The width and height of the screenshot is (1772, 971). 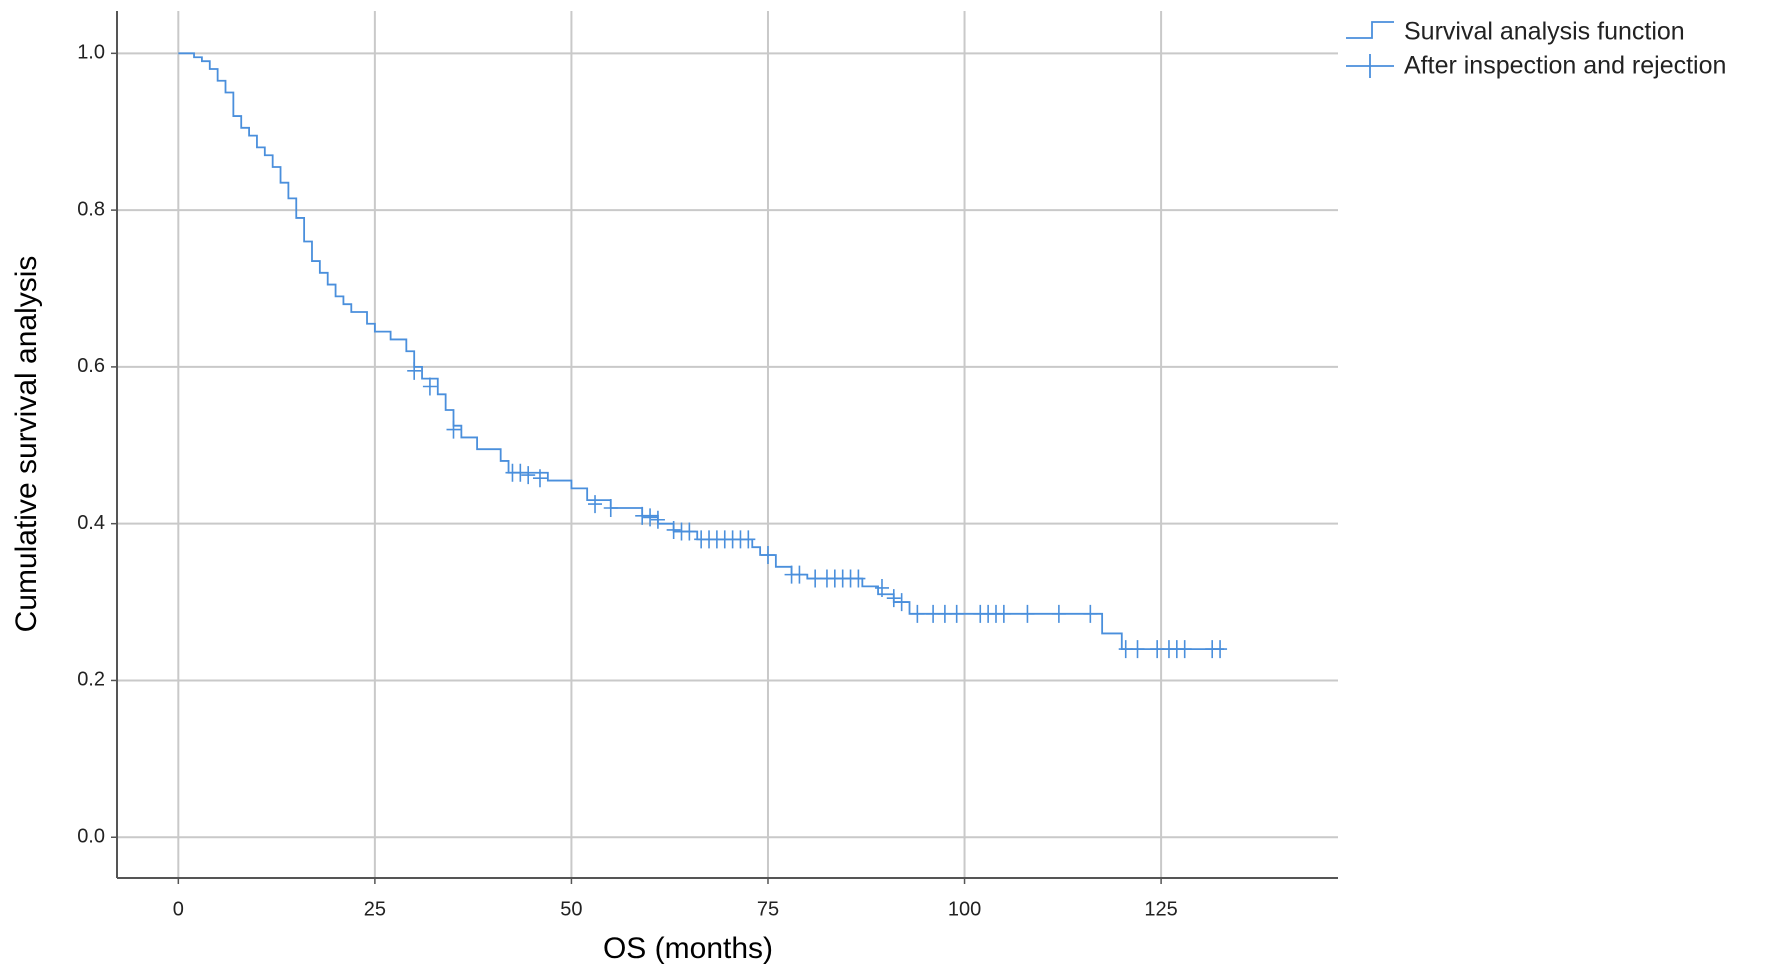 I want to click on x-axis-label: OS (months), so click(x=688, y=948).